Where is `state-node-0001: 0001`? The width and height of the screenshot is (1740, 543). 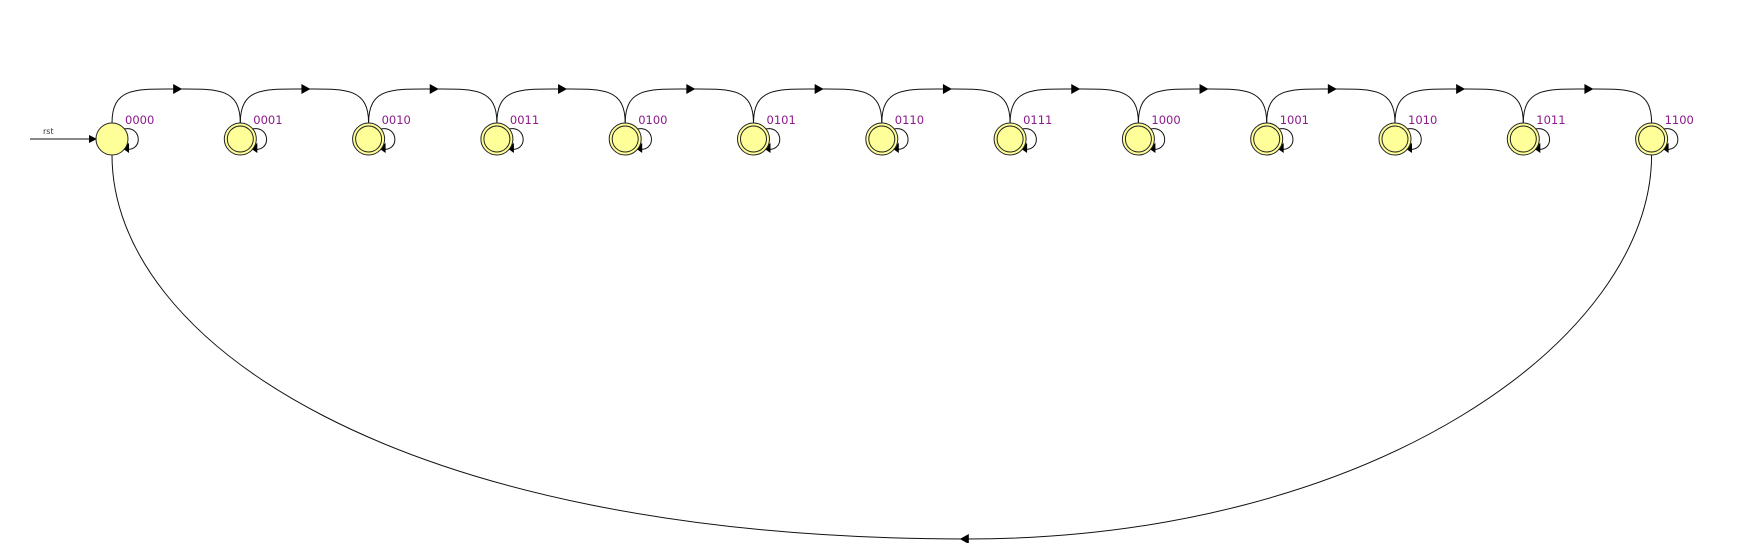
state-node-0001: 0001 is located at coordinates (253, 134).